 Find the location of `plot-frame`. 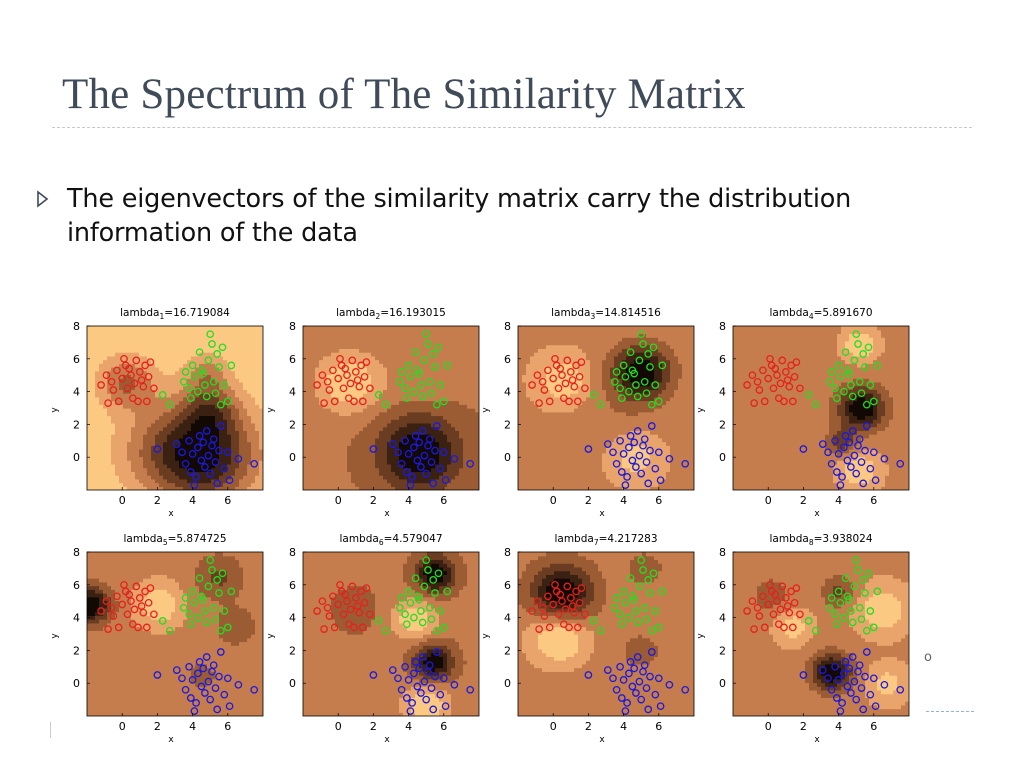

plot-frame is located at coordinates (821, 408).